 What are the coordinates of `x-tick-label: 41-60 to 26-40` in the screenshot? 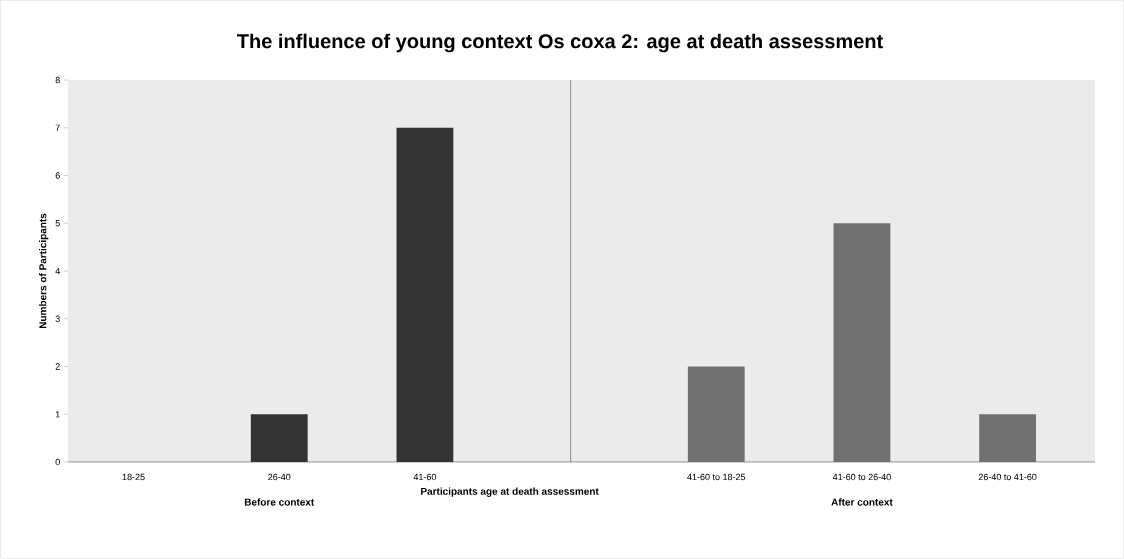 It's located at (861, 477).